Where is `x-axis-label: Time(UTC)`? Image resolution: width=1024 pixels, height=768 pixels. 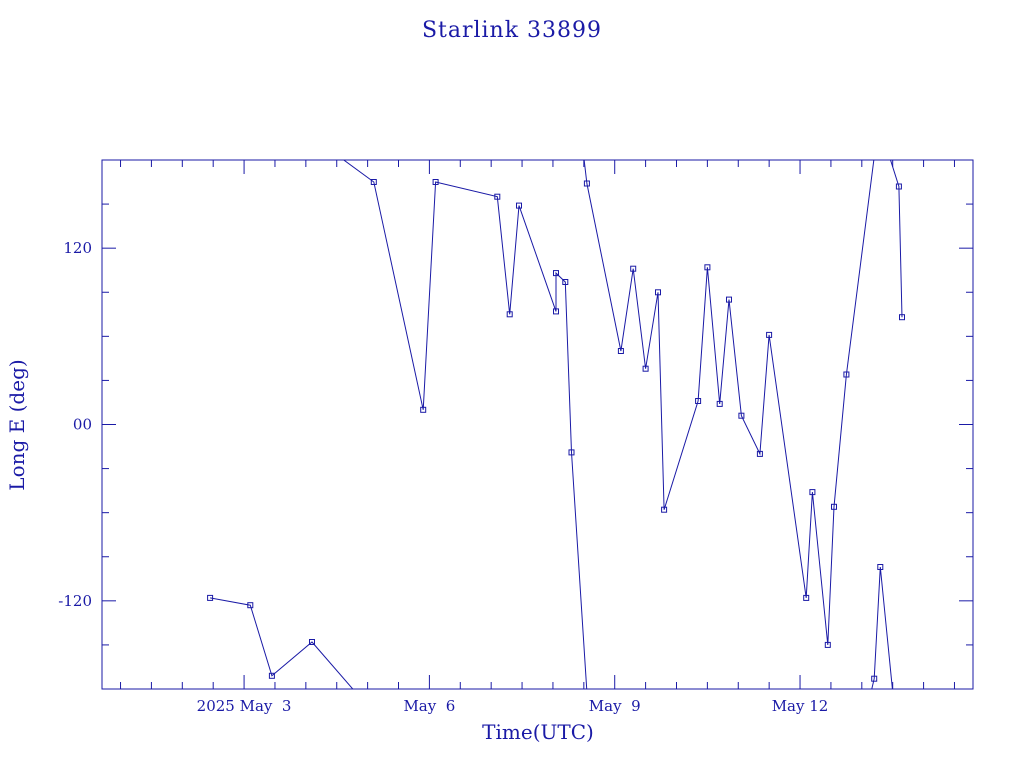
x-axis-label: Time(UTC) is located at coordinates (538, 732).